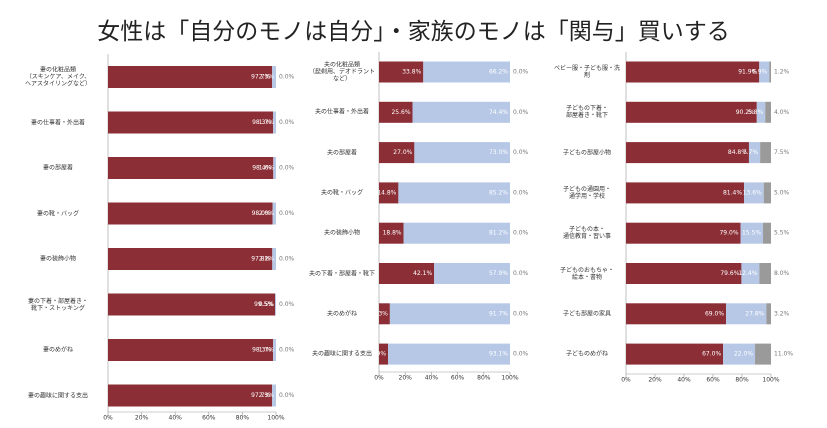  I want to click on data-label: 57.9%, so click(498, 273).